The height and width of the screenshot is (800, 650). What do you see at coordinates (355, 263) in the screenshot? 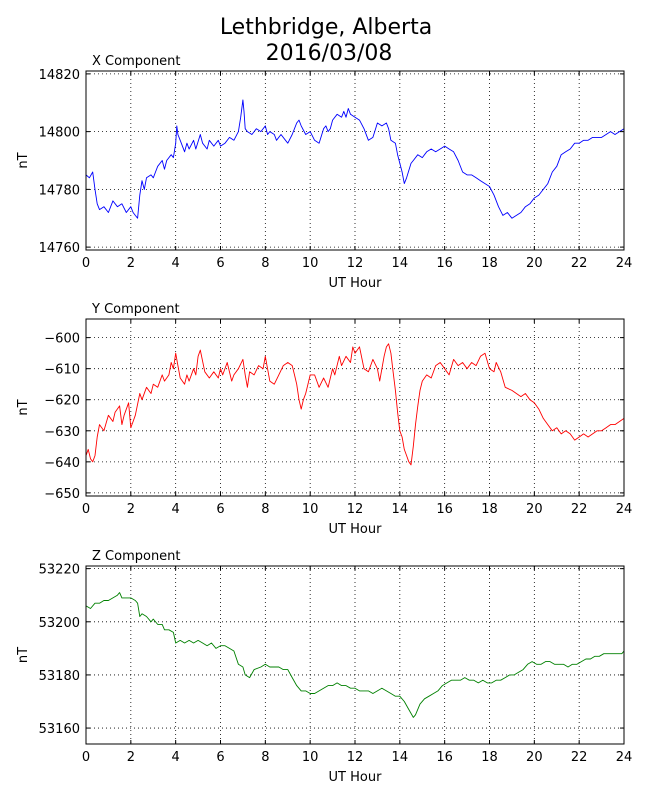
I see `x-xtick-label: 12` at bounding box center [355, 263].